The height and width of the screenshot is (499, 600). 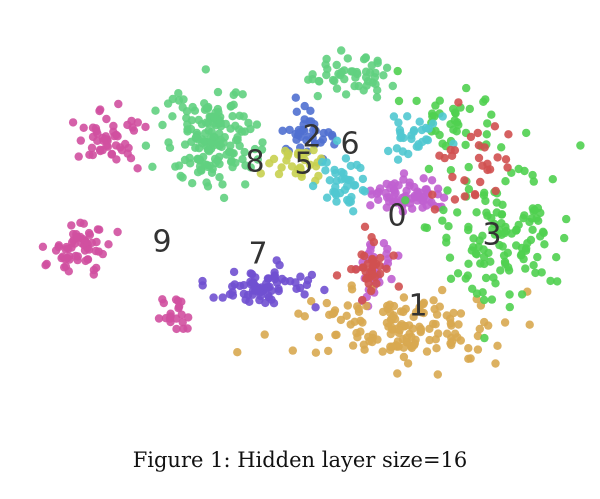 I want to click on cluster-label-1: 1, so click(x=417, y=306).